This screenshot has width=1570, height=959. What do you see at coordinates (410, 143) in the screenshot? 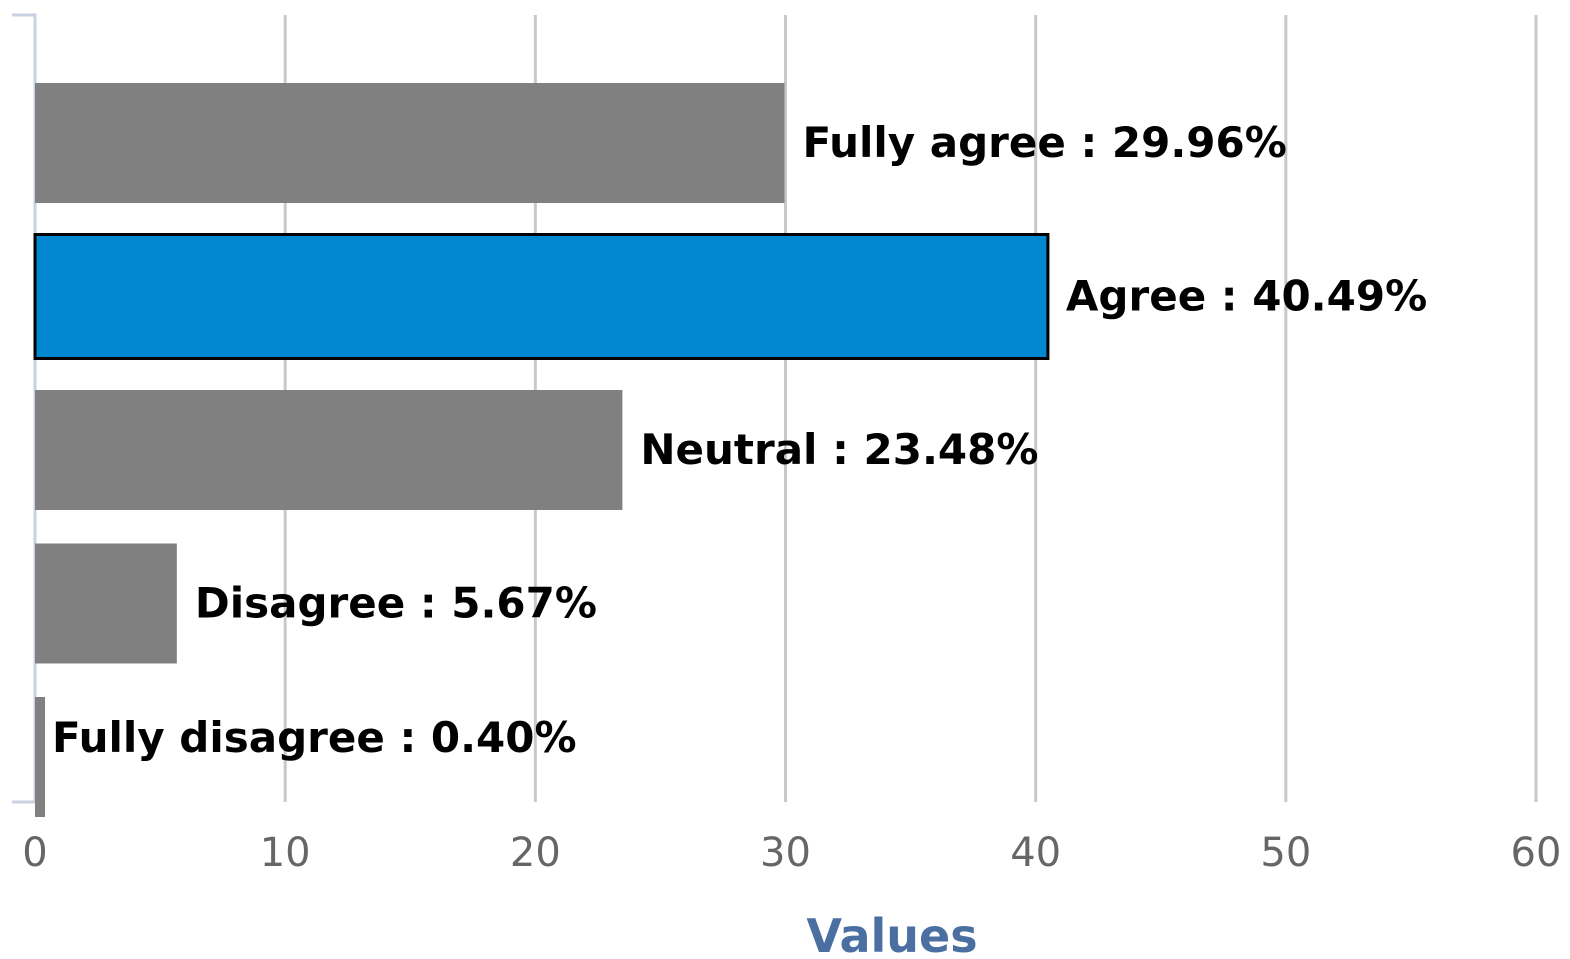
I see `bar-fully-agree` at bounding box center [410, 143].